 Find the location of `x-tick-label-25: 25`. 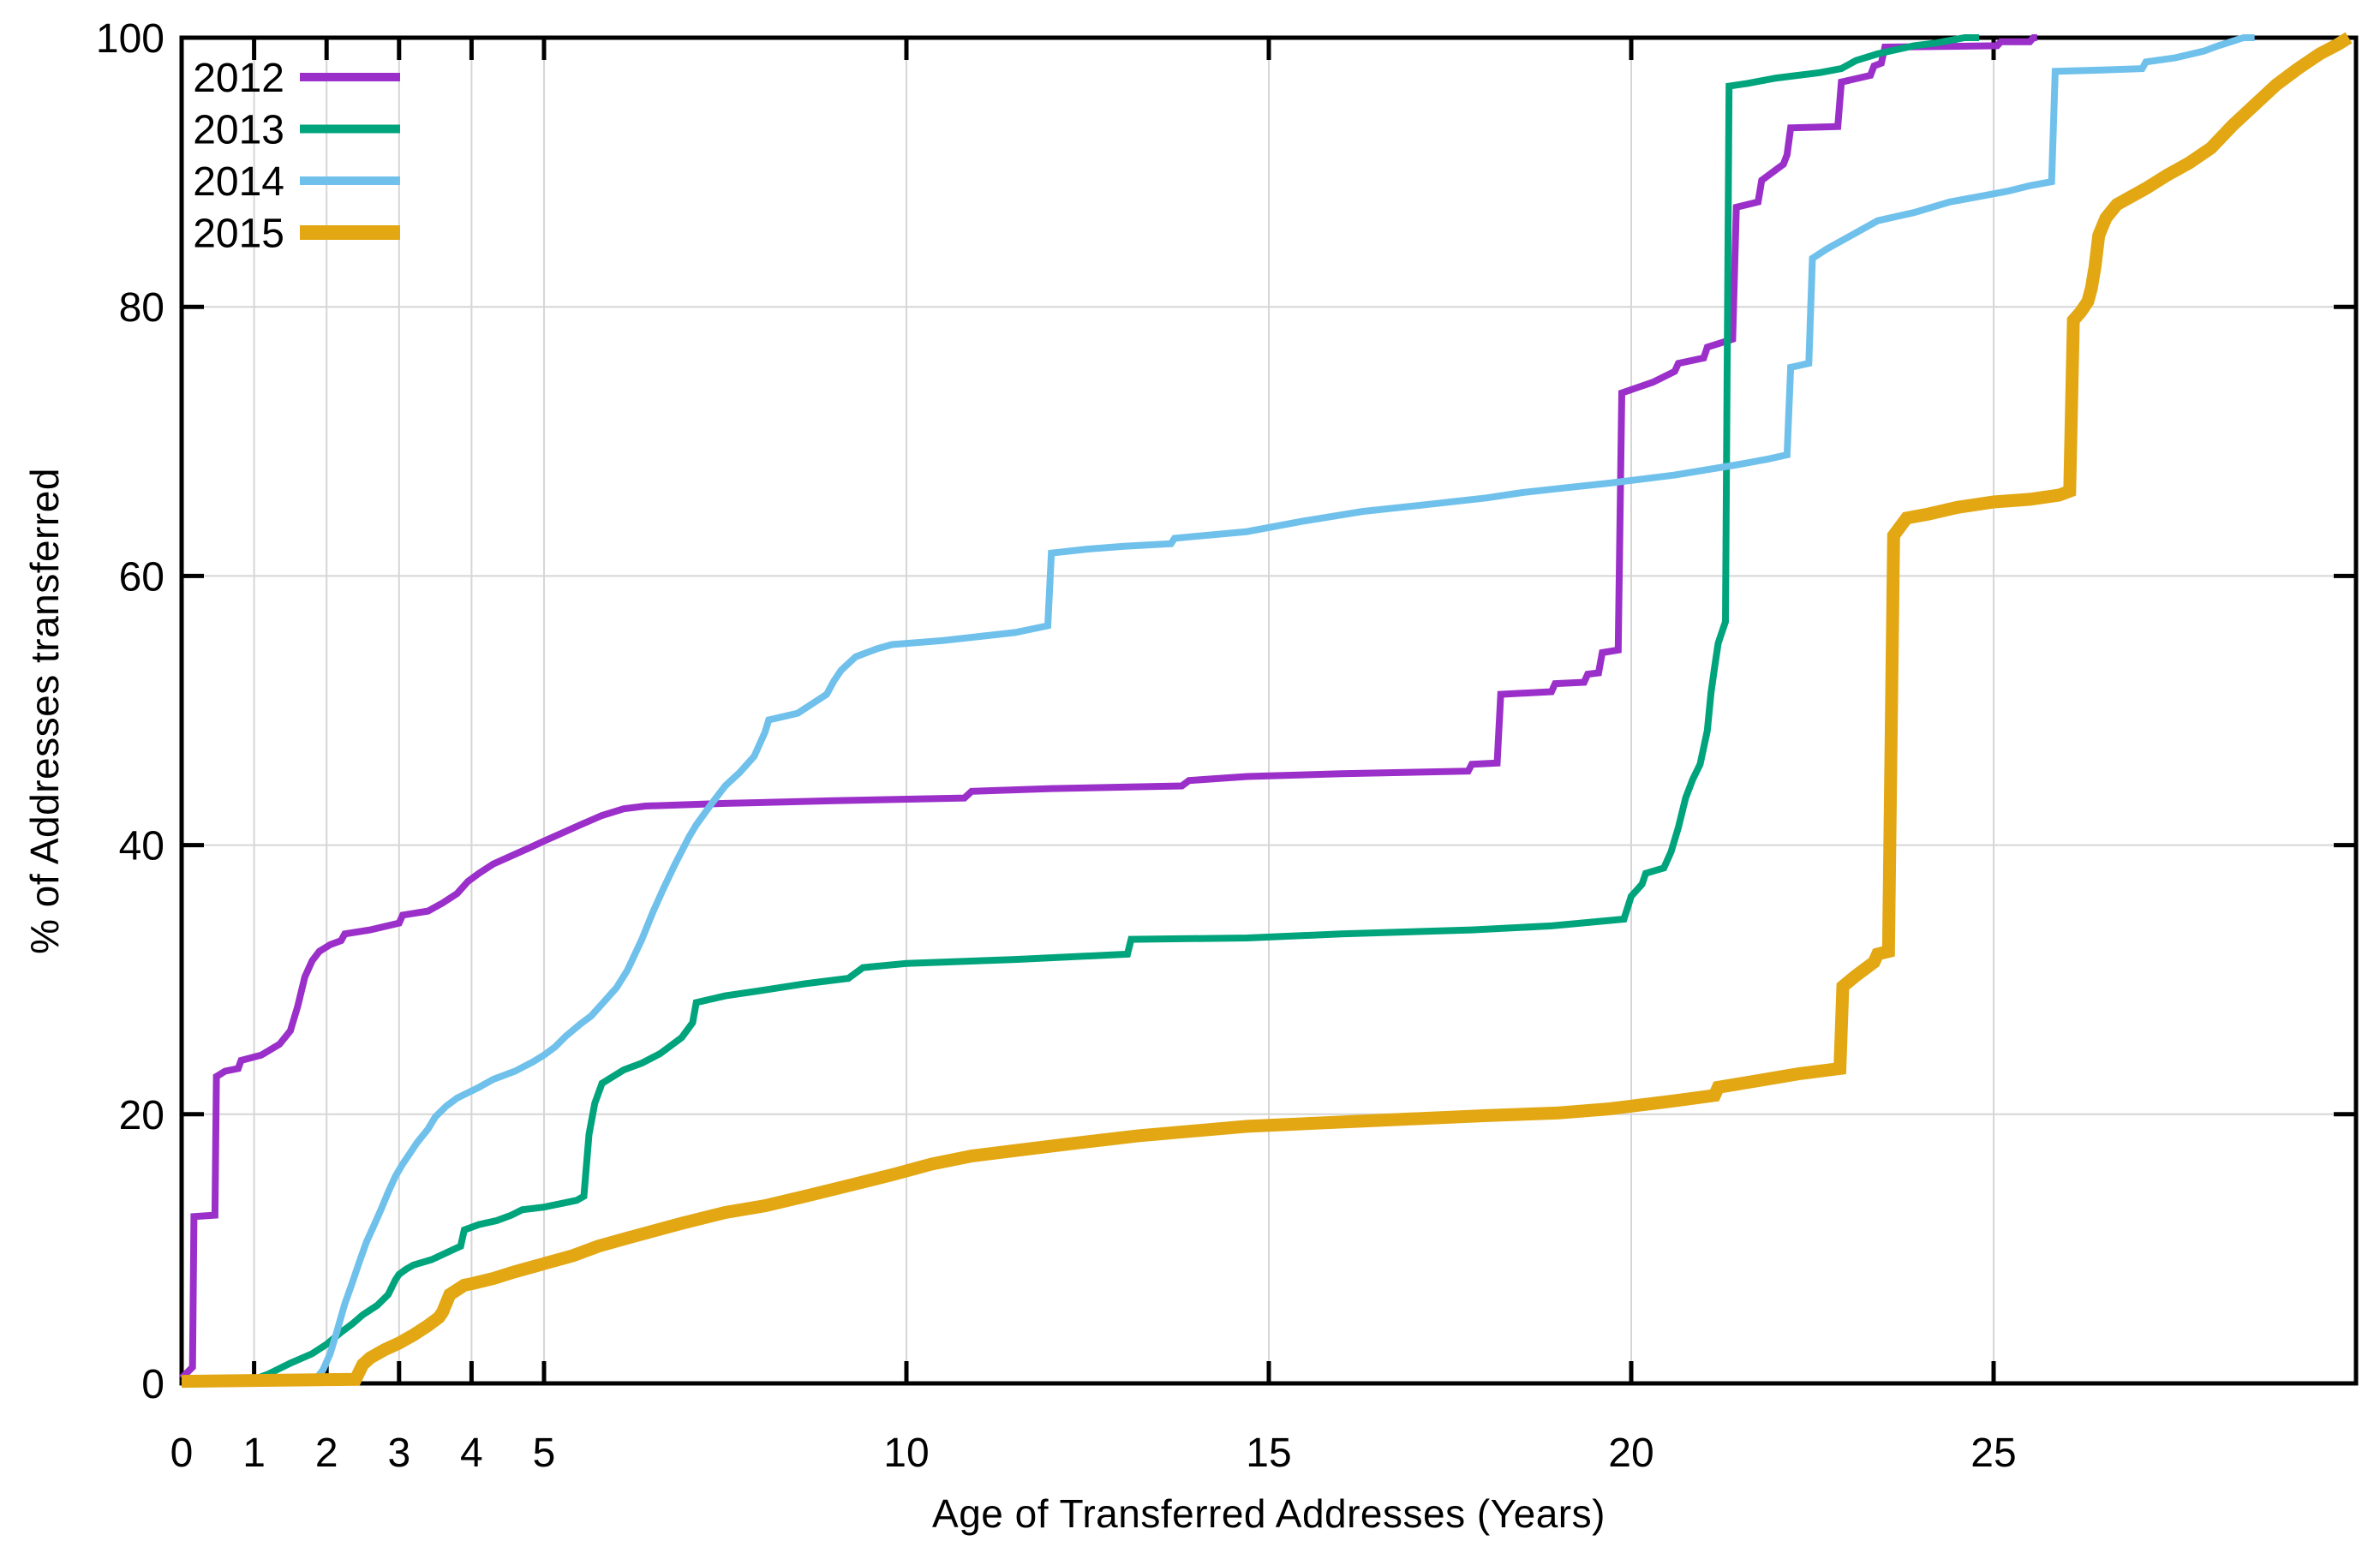

x-tick-label-25: 25 is located at coordinates (1993, 1453).